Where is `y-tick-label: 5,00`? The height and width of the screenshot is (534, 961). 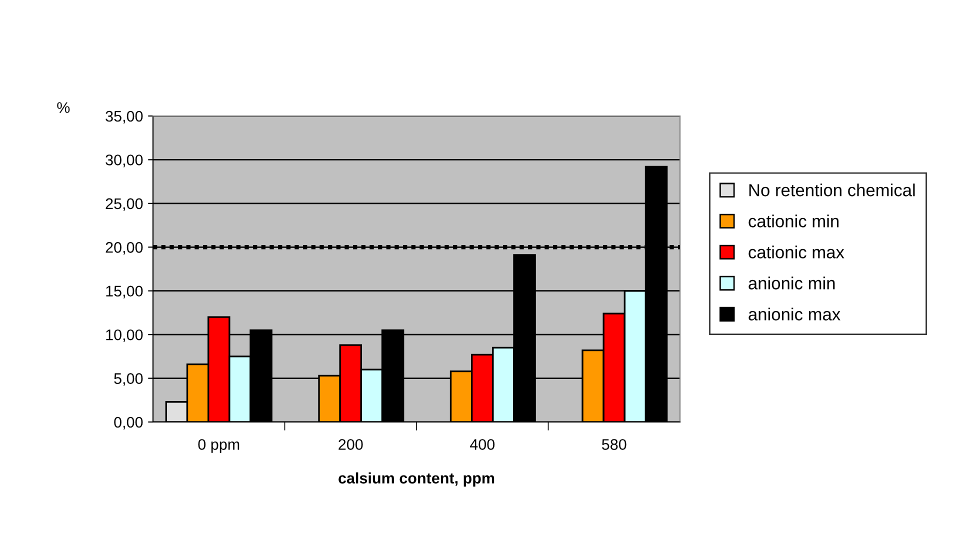
y-tick-label: 5,00 is located at coordinates (128, 379).